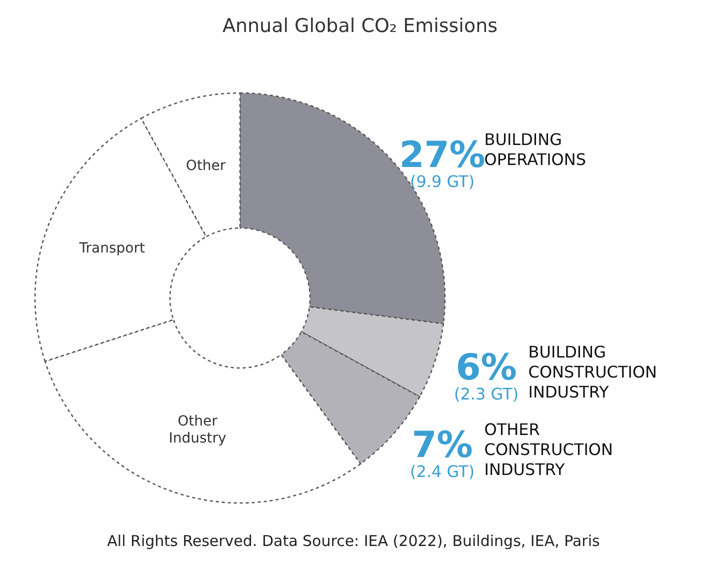 The width and height of the screenshot is (707, 561). What do you see at coordinates (206, 166) in the screenshot?
I see `slice-label: Other` at bounding box center [206, 166].